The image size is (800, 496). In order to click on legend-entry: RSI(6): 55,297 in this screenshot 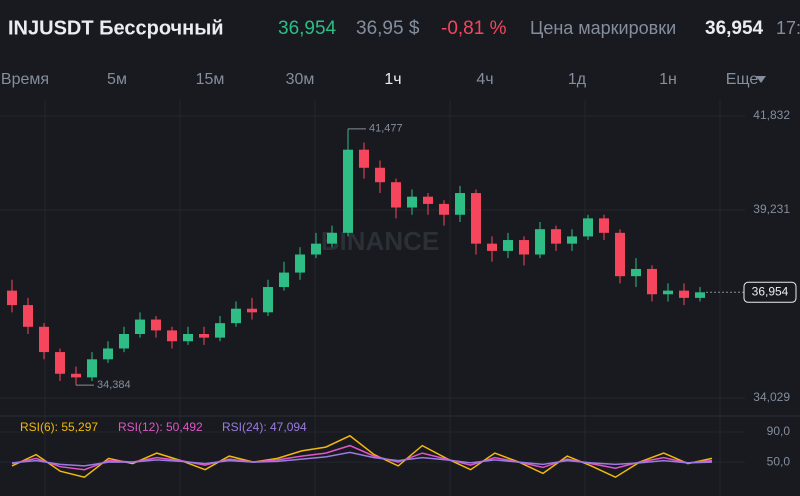, I will do `click(59, 427)`.